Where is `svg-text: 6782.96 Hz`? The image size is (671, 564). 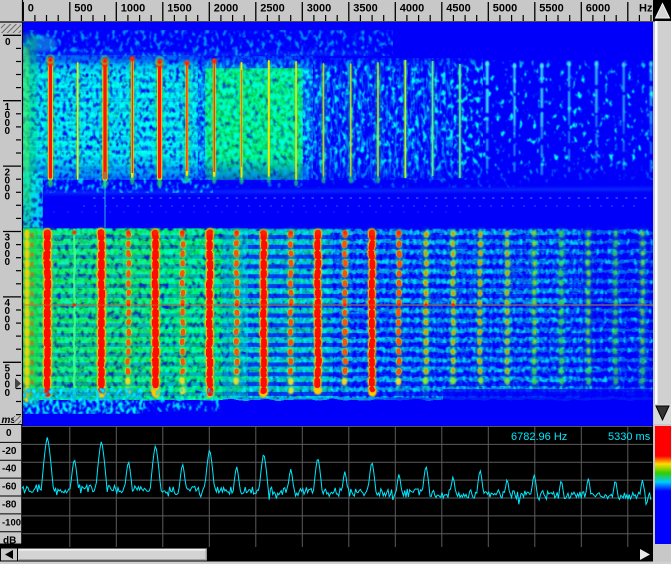 svg-text: 6782.96 Hz is located at coordinates (539, 437).